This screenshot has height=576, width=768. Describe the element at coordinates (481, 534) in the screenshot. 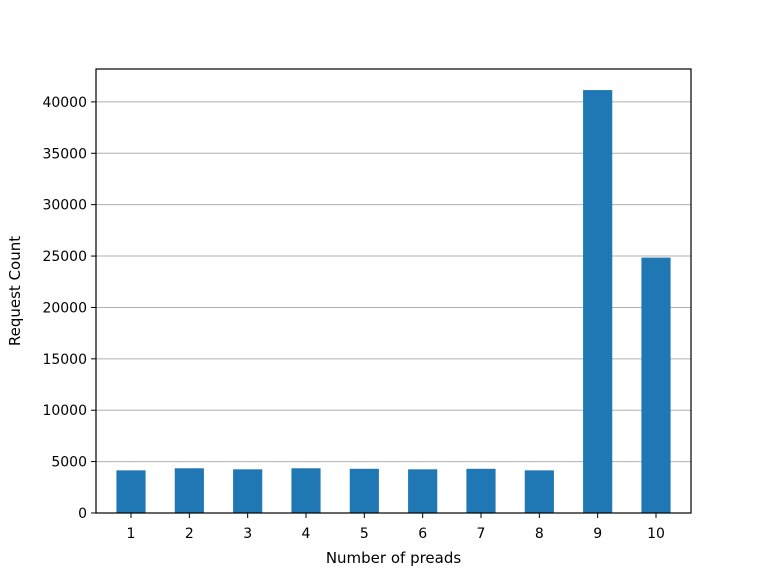

I see `x-tick-label: 7` at that location.